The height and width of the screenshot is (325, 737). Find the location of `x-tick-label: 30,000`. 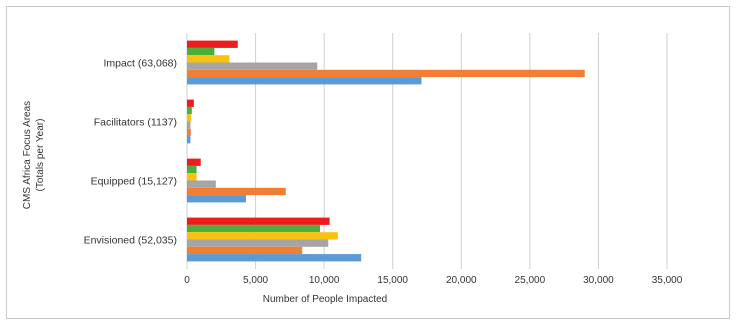

x-tick-label: 30,000 is located at coordinates (598, 280).